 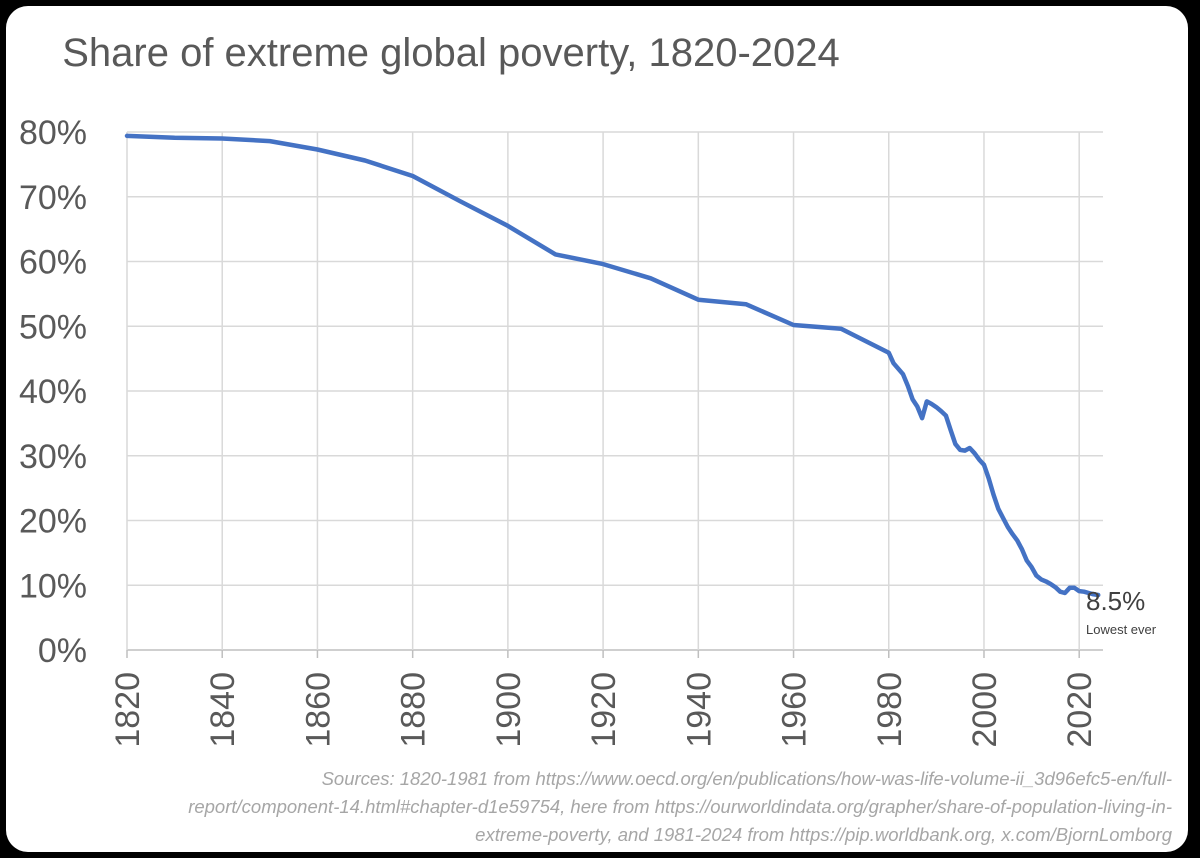 What do you see at coordinates (53, 327) in the screenshot?
I see `y-tick-label: 50%` at bounding box center [53, 327].